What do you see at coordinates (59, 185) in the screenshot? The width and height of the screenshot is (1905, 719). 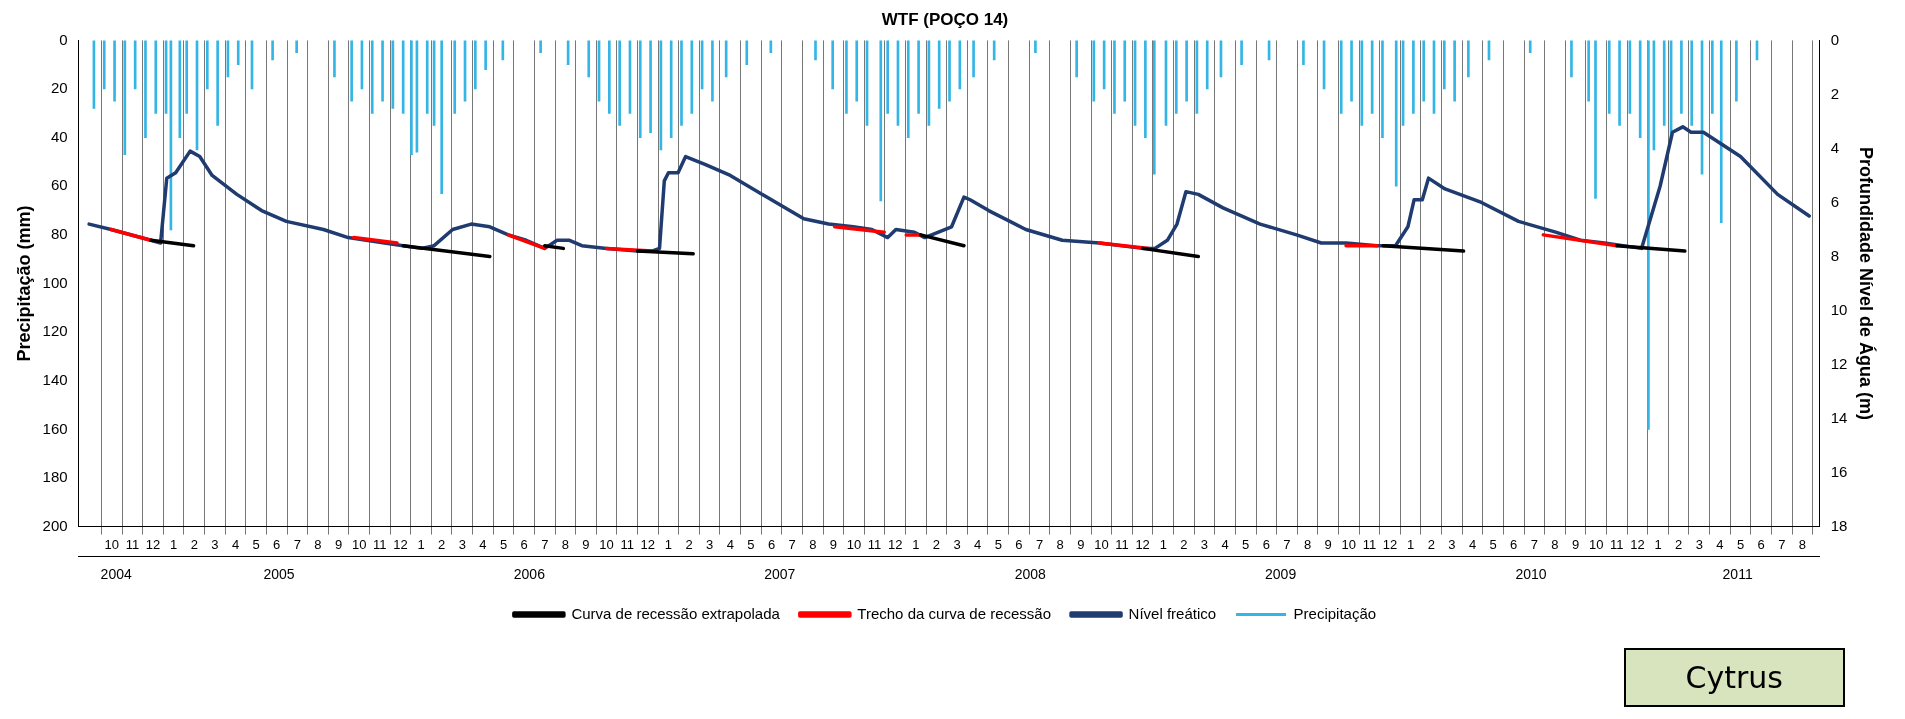 I see `y-tick-label: 60` at bounding box center [59, 185].